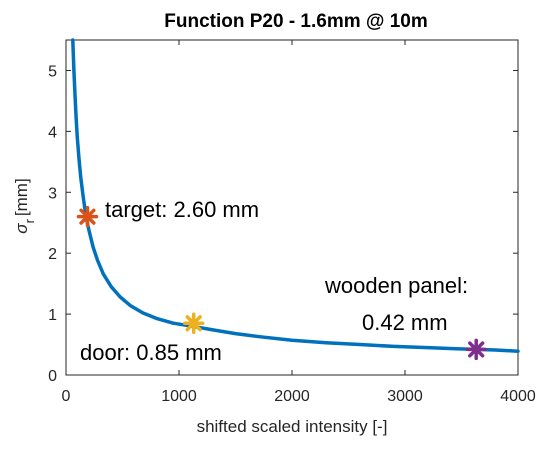 The height and width of the screenshot is (449, 550). Describe the element at coordinates (52, 71) in the screenshot. I see `y-tick-label: 5` at that location.